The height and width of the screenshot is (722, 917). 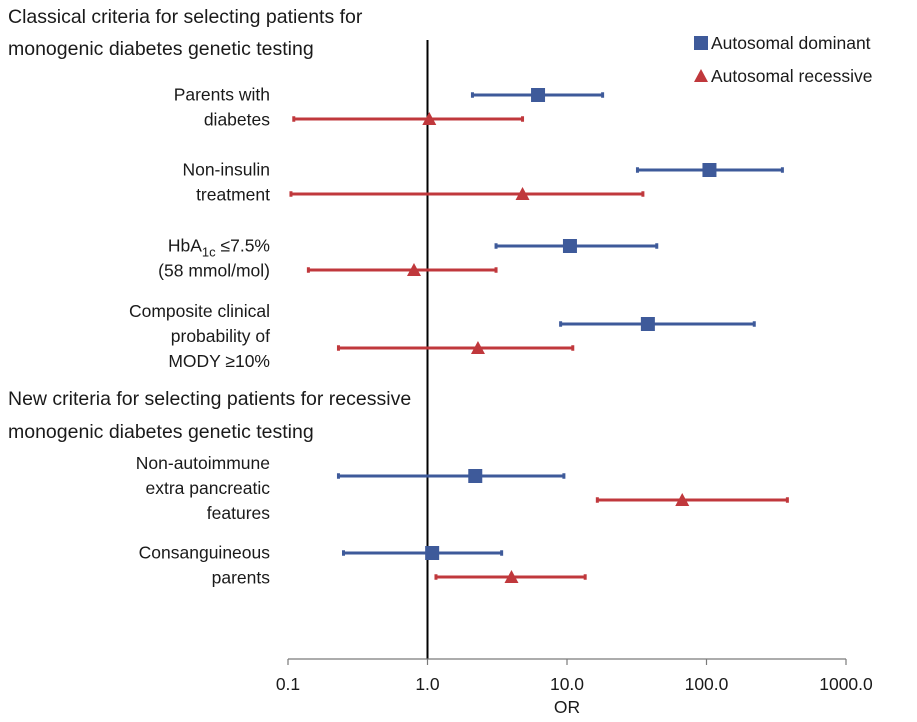 What do you see at coordinates (207, 488) in the screenshot?
I see `row-label: extra pancreatic` at bounding box center [207, 488].